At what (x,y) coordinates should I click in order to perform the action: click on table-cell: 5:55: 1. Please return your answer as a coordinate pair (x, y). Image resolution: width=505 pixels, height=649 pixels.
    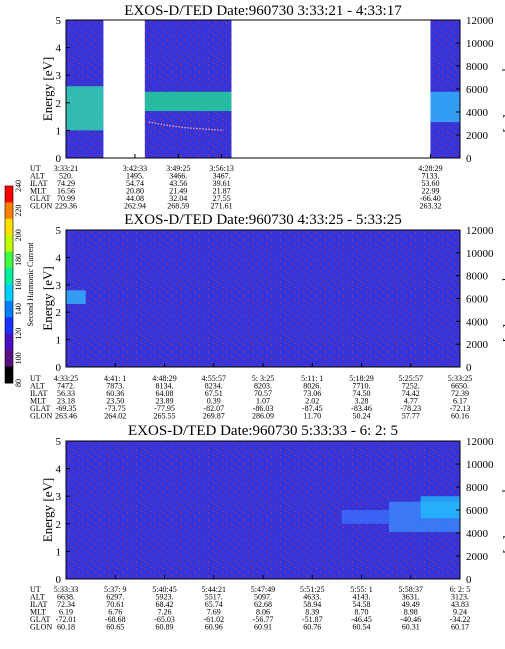
    Looking at the image, I should click on (361, 589).